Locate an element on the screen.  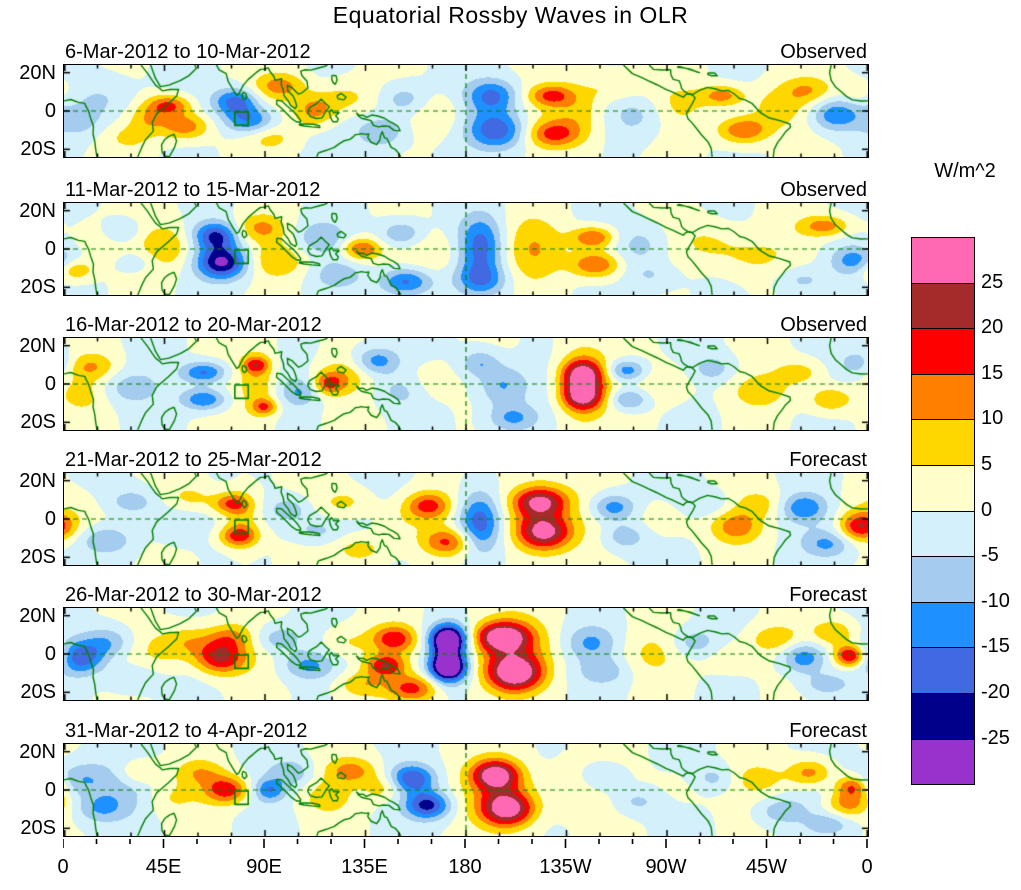
panel-header: 26-Mar-2012 to 30-Mar-2012 Forecast is located at coordinates (466, 595).